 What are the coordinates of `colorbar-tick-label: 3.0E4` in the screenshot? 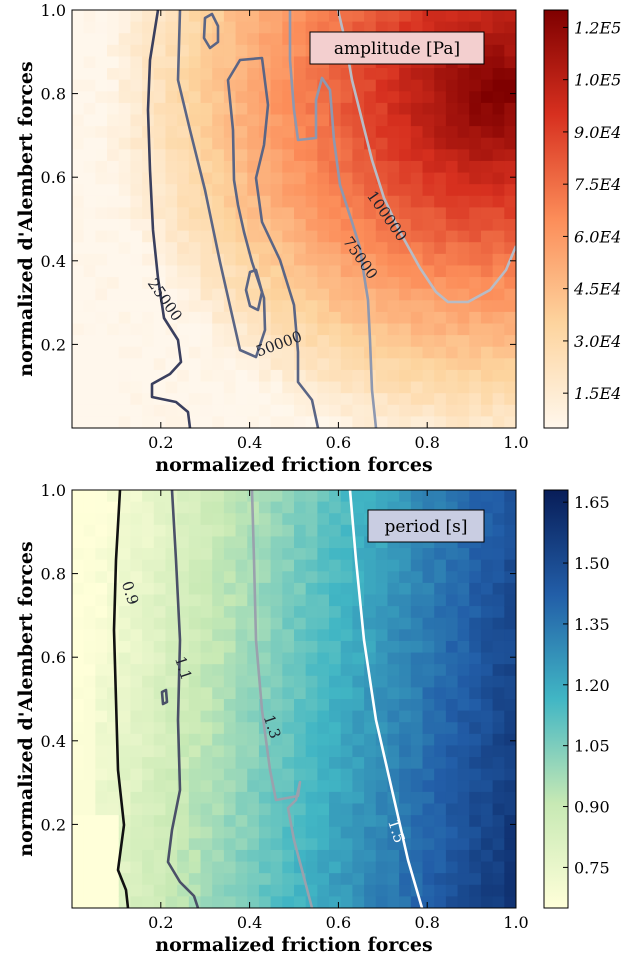 It's located at (597, 341).